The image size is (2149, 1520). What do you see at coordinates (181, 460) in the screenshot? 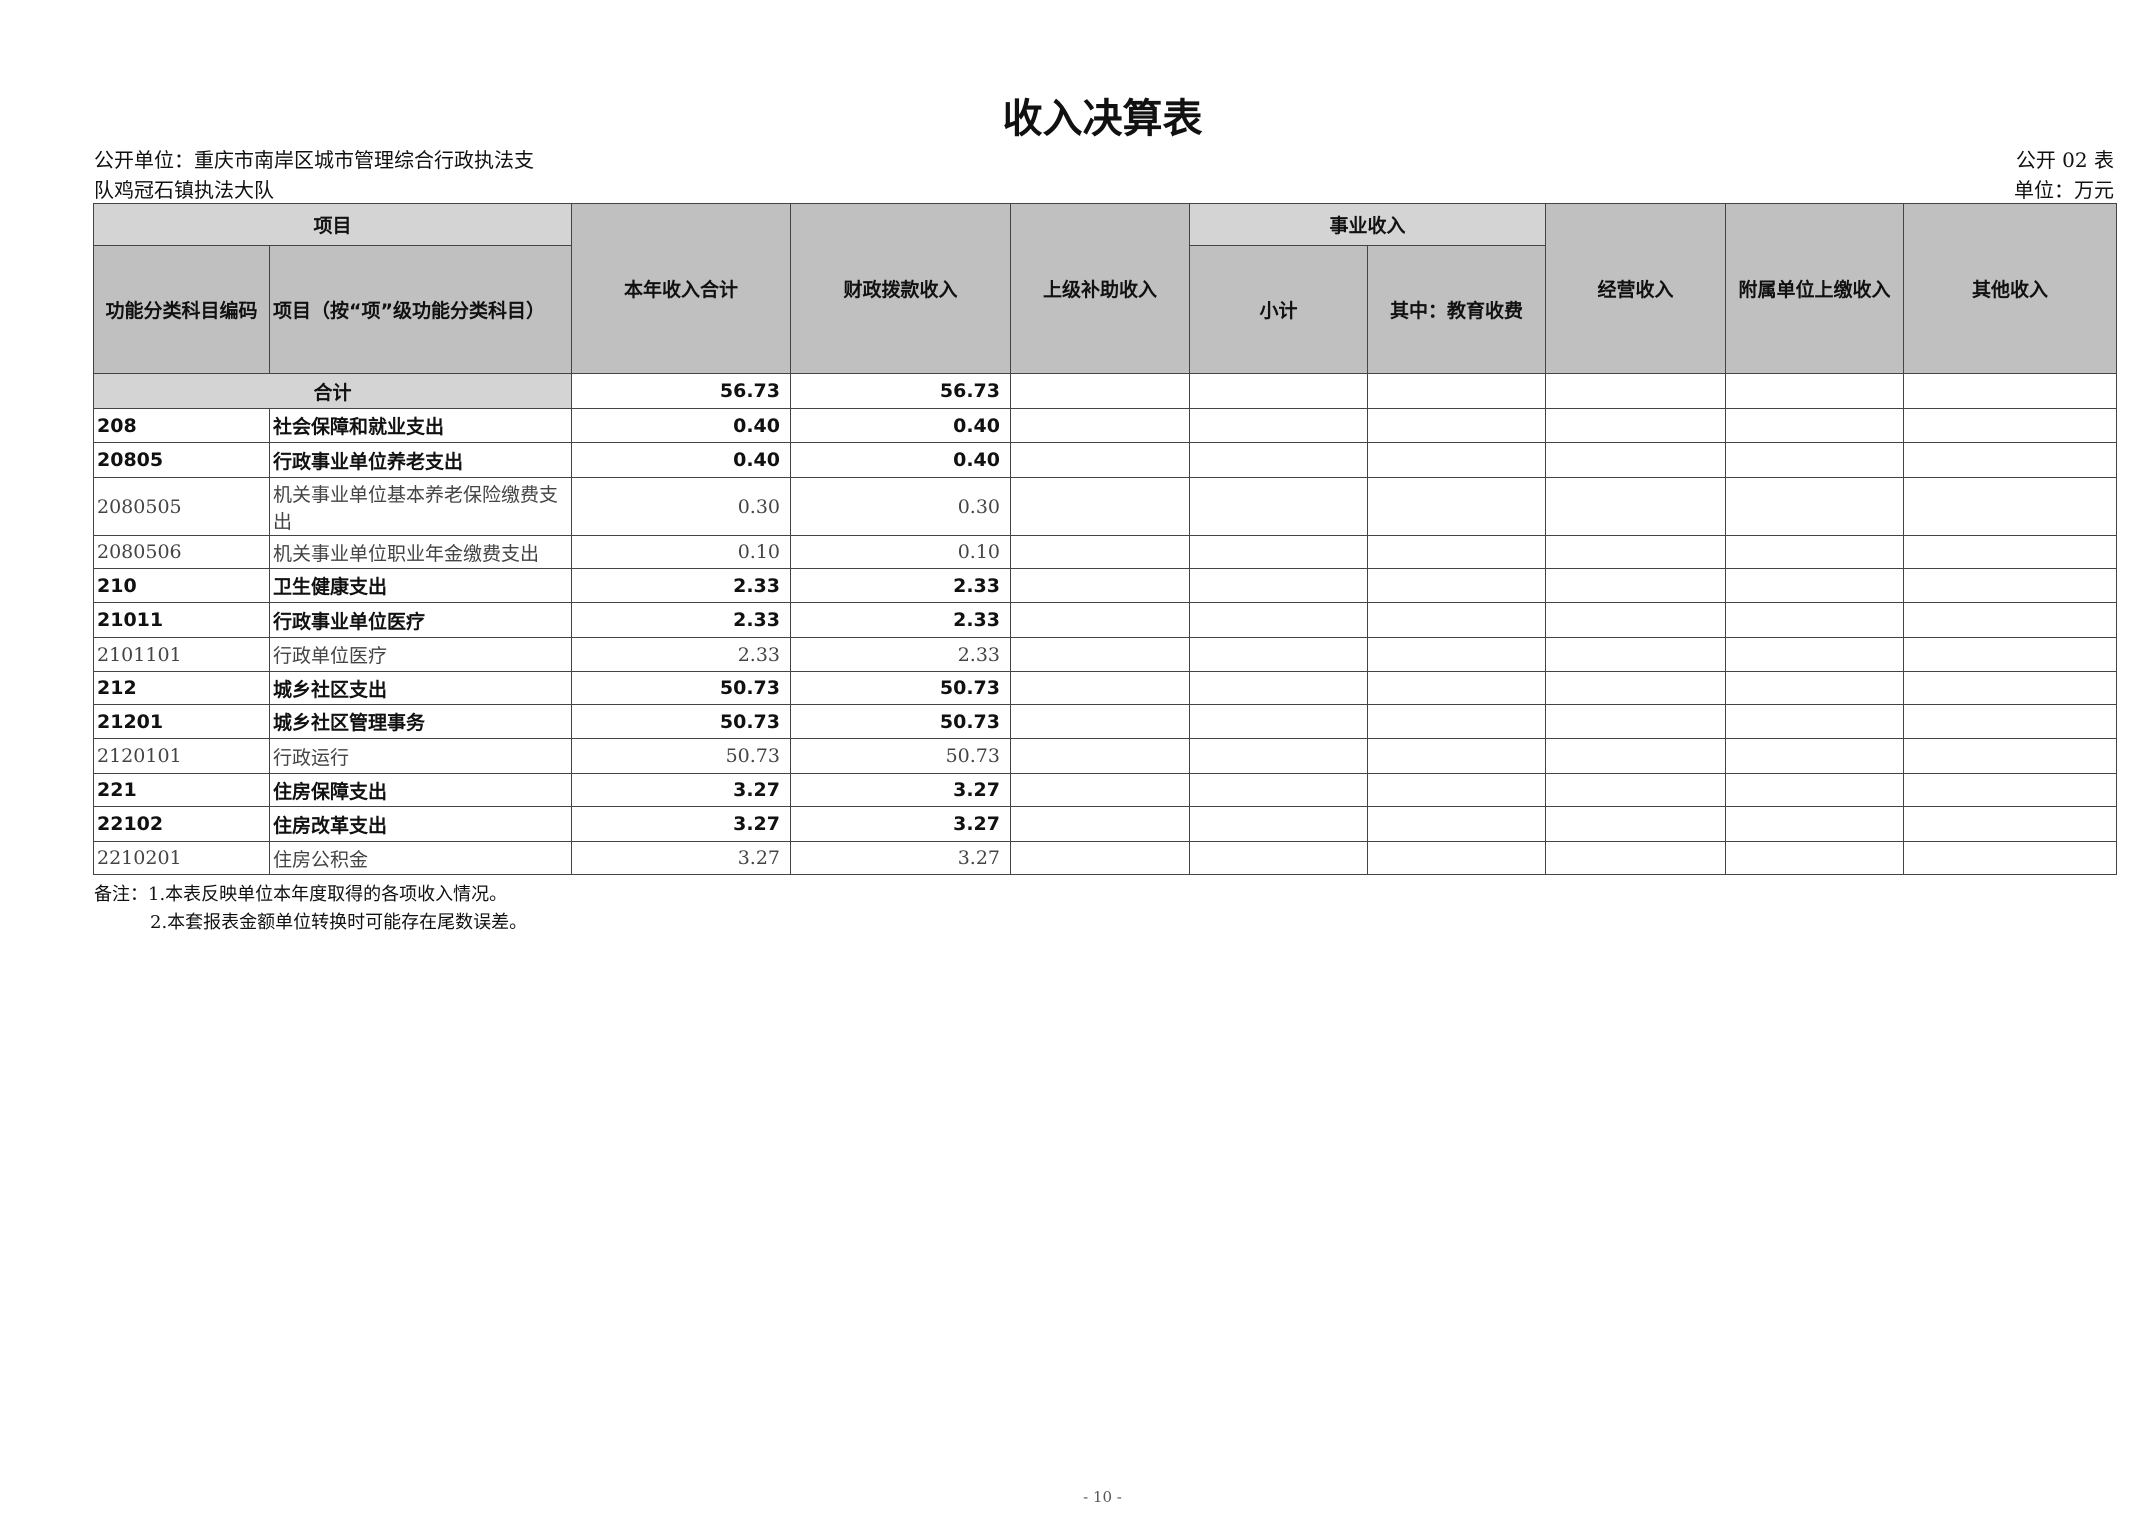
I see `row-code: 20805` at bounding box center [181, 460].